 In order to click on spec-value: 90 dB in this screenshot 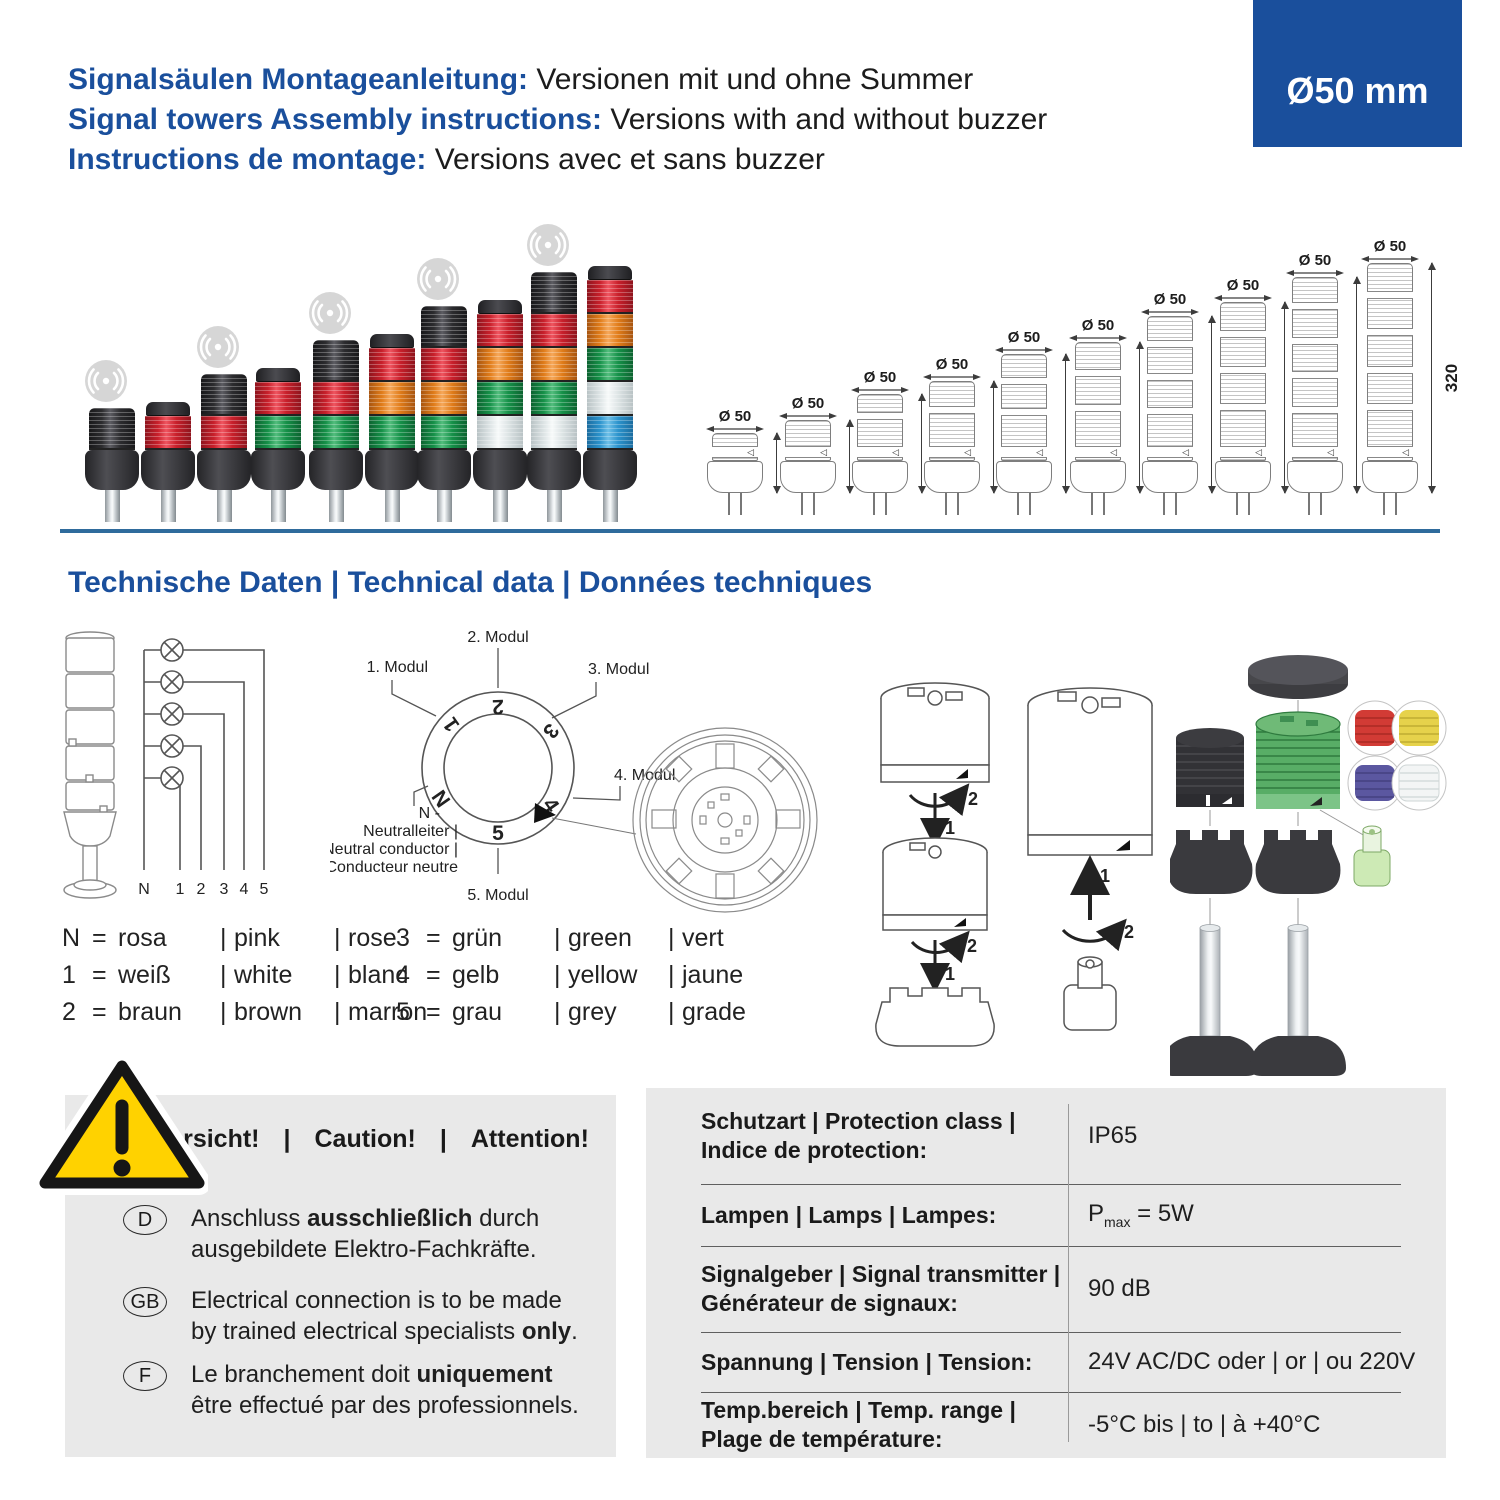, I will do `click(1119, 1288)`.